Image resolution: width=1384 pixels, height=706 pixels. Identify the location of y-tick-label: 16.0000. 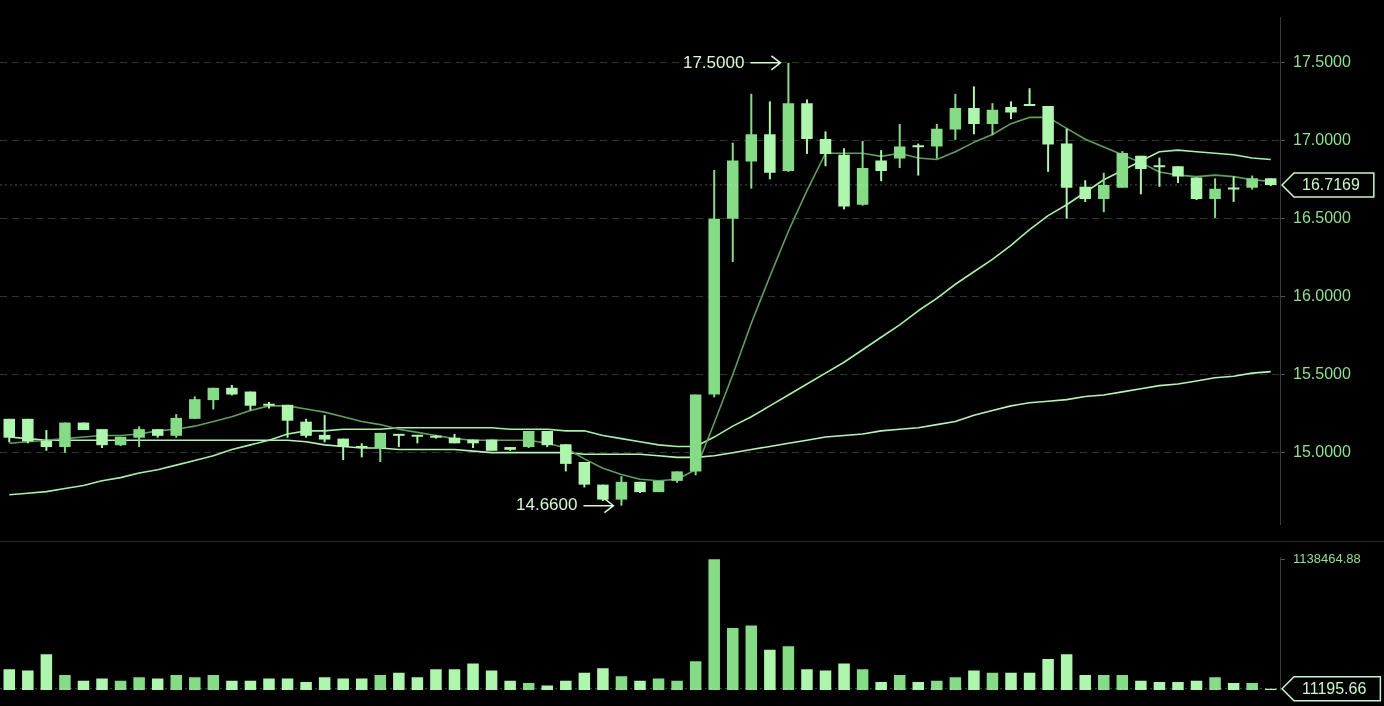
(1322, 296).